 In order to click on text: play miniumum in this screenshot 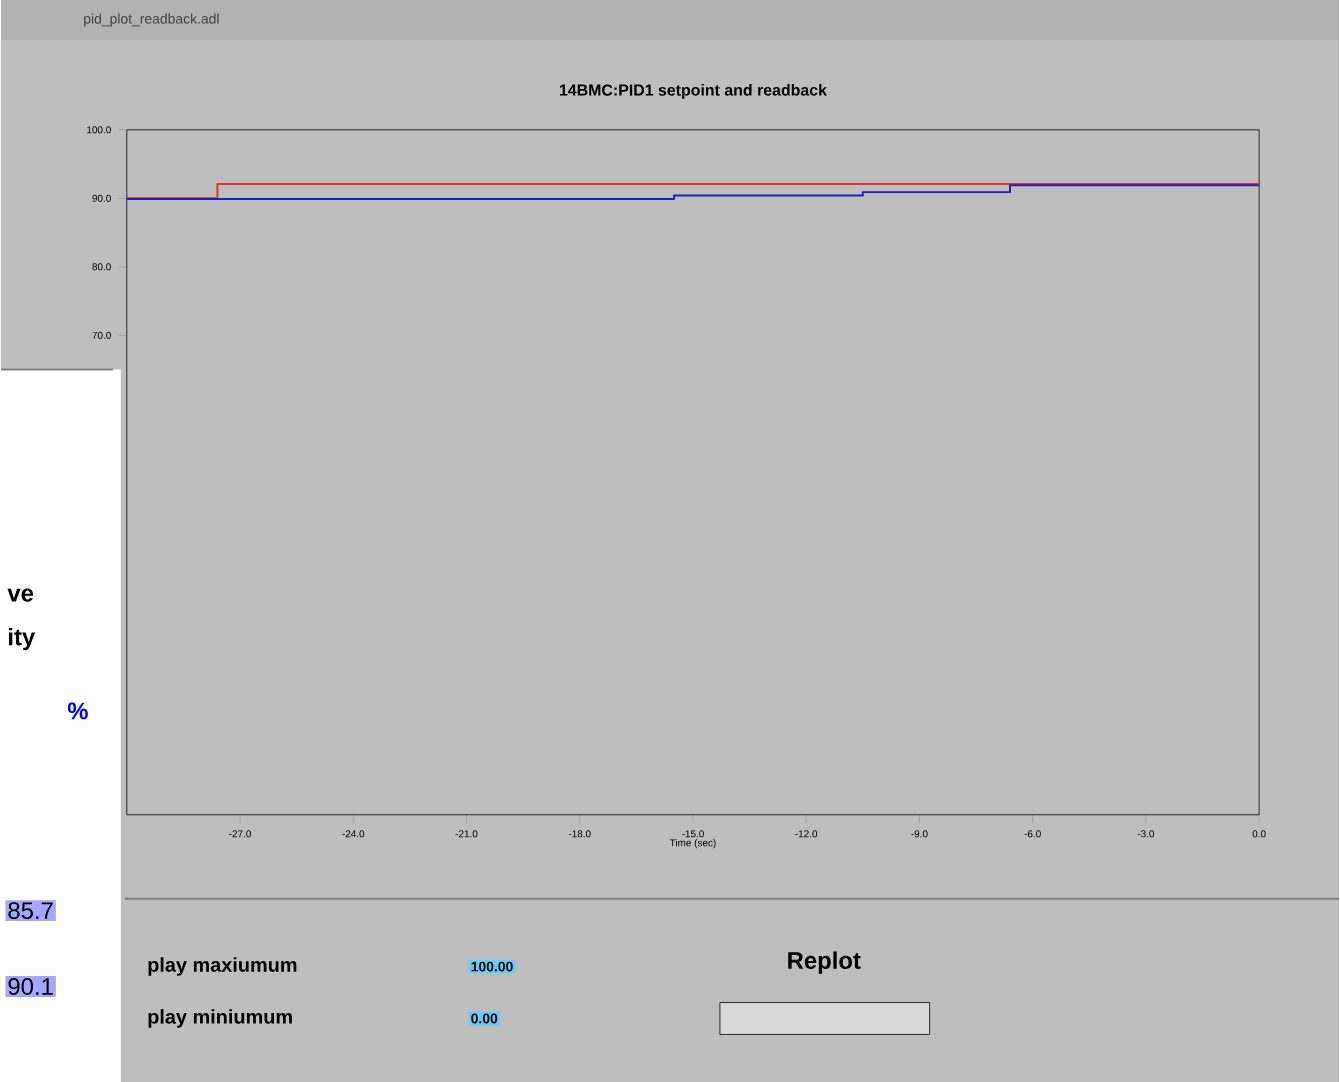, I will do `click(220, 1018)`.